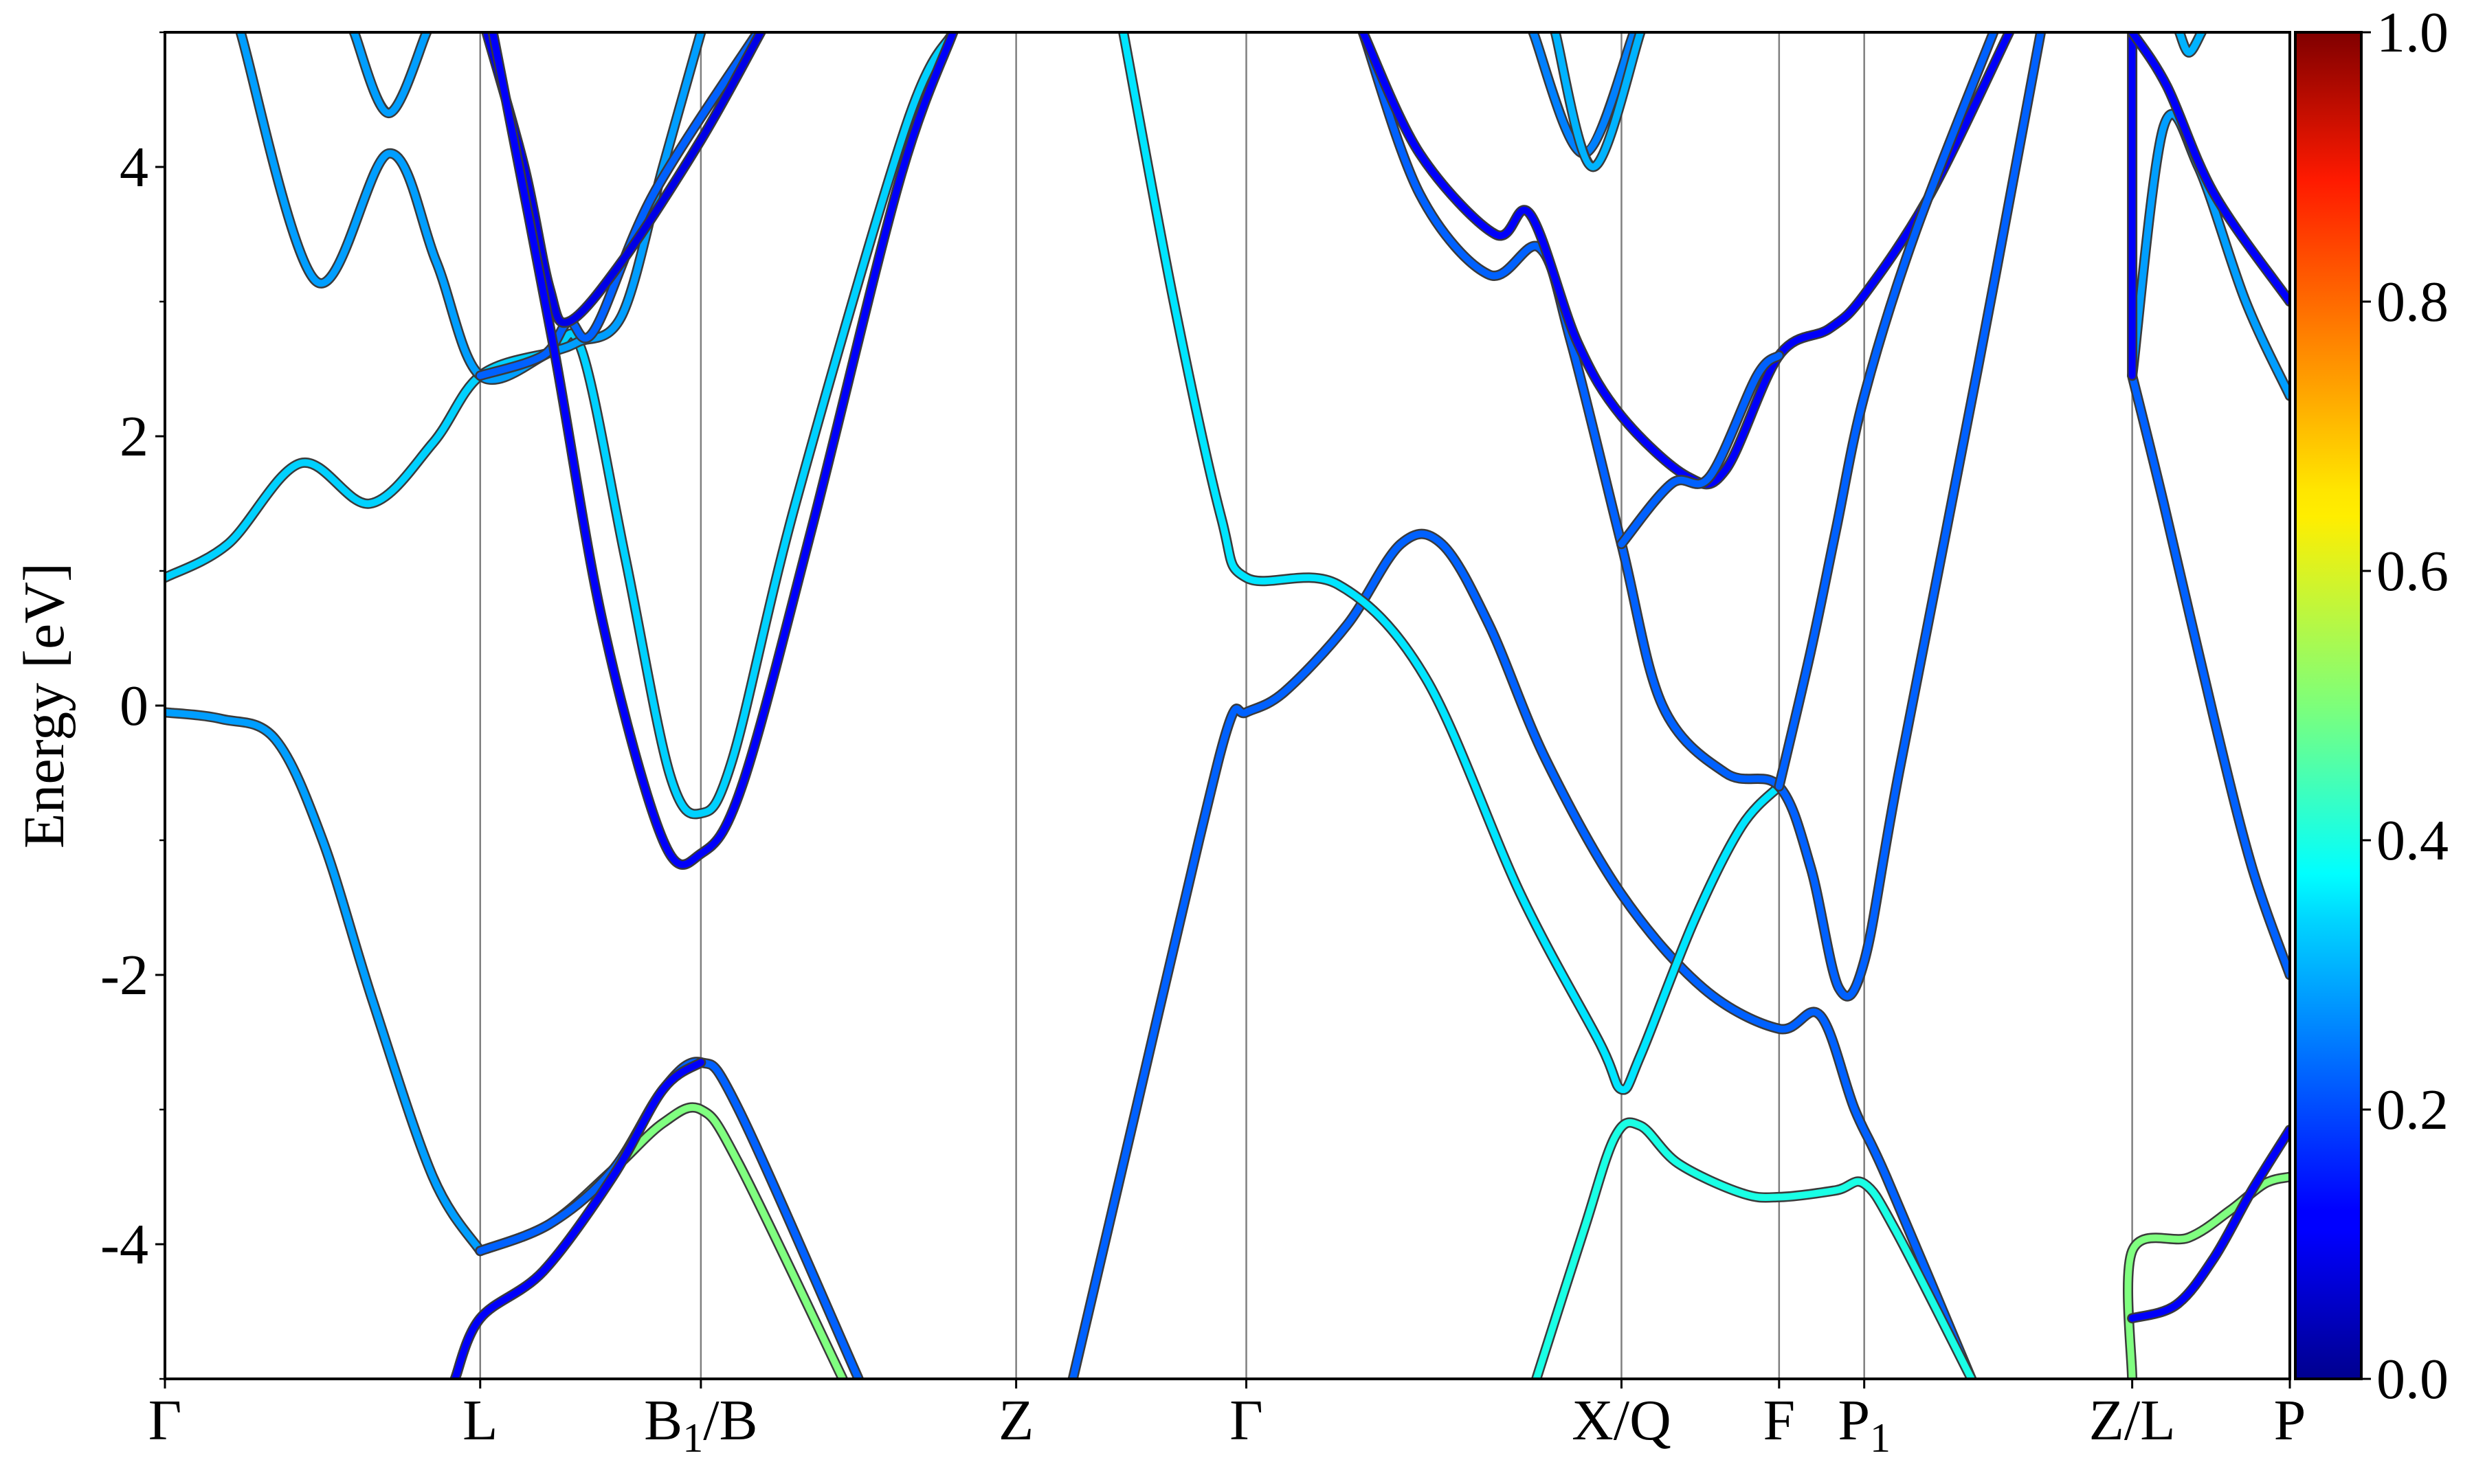  I want to click on k-point-label: B1/B, so click(700, 1425).